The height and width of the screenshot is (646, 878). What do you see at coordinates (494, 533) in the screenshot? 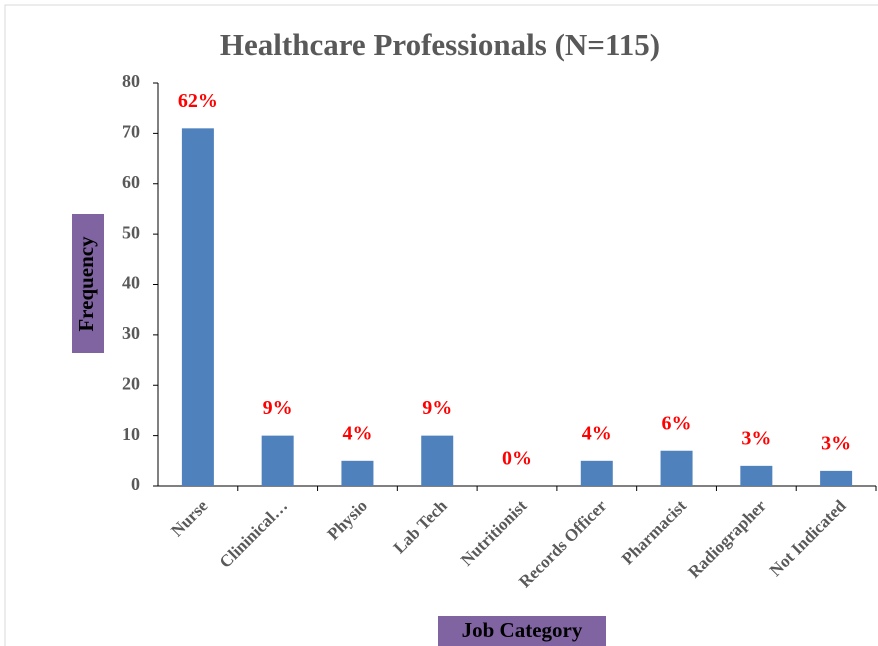
I see `x-tick-label: Nutritionist` at bounding box center [494, 533].